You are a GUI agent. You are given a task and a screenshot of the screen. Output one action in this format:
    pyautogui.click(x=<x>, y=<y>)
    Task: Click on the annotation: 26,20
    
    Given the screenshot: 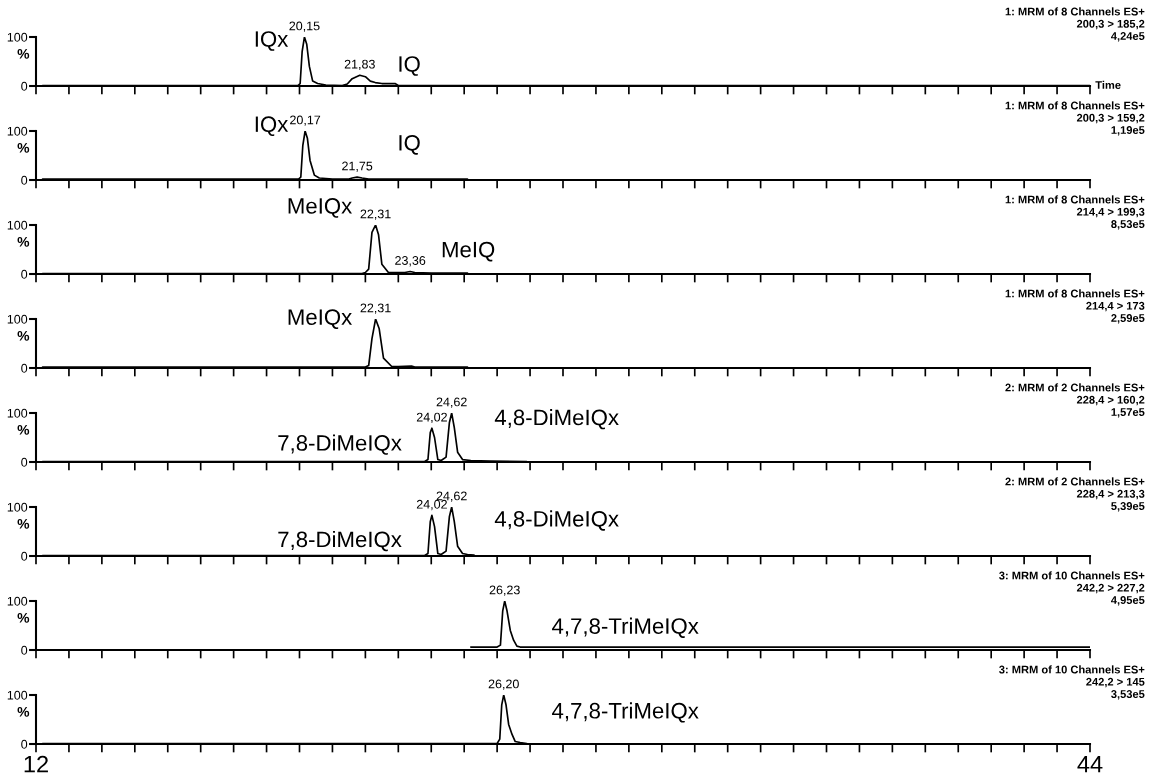 What is the action you would take?
    pyautogui.click(x=503, y=684)
    